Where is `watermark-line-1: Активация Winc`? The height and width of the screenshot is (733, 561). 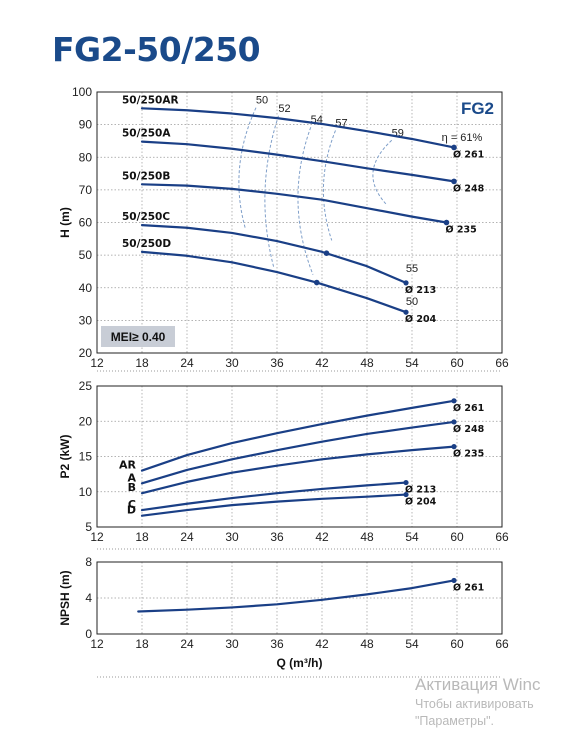 watermark-line-1: Активация Winc is located at coordinates (478, 684).